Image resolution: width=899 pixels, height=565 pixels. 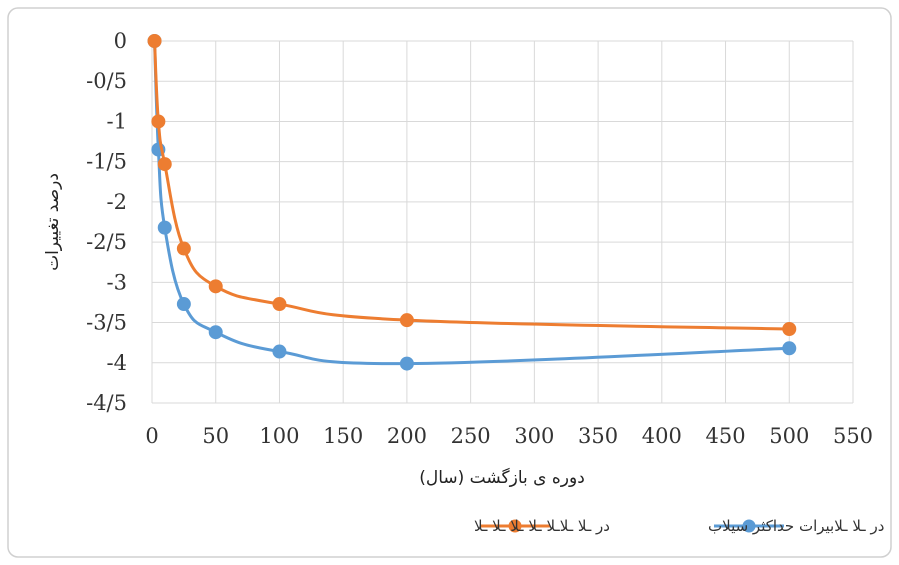 What do you see at coordinates (53, 222) in the screenshot?
I see `y-axis-title: درصد تغییرات` at bounding box center [53, 222].